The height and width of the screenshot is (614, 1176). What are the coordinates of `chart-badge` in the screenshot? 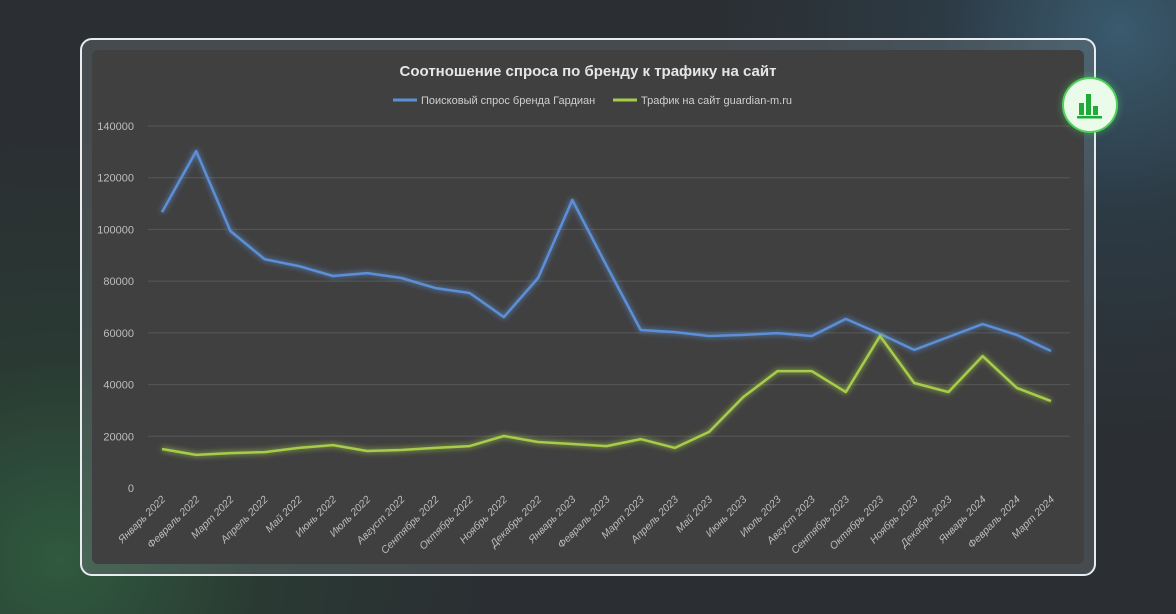 It's located at (1090, 105).